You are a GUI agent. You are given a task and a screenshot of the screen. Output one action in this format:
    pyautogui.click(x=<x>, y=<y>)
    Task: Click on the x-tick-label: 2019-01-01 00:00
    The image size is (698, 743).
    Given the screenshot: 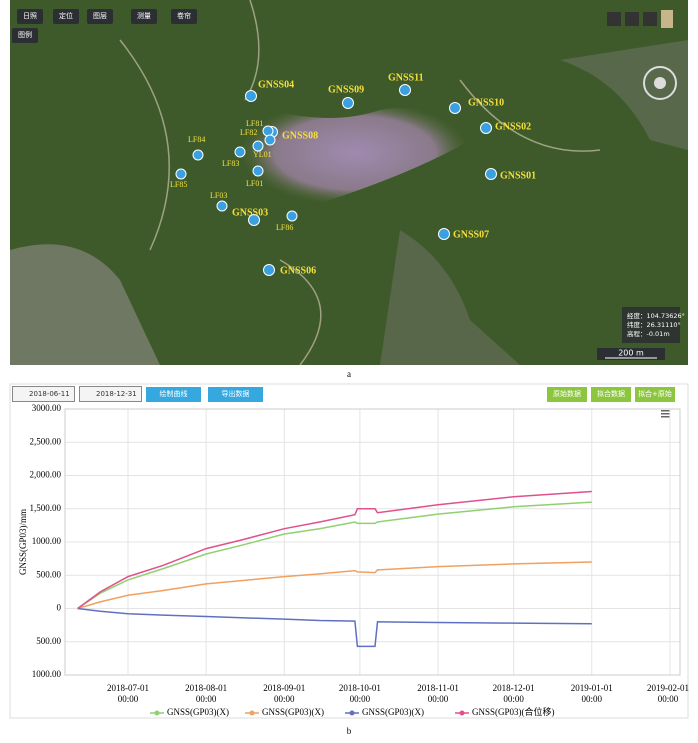 What is the action you would take?
    pyautogui.click(x=591, y=693)
    